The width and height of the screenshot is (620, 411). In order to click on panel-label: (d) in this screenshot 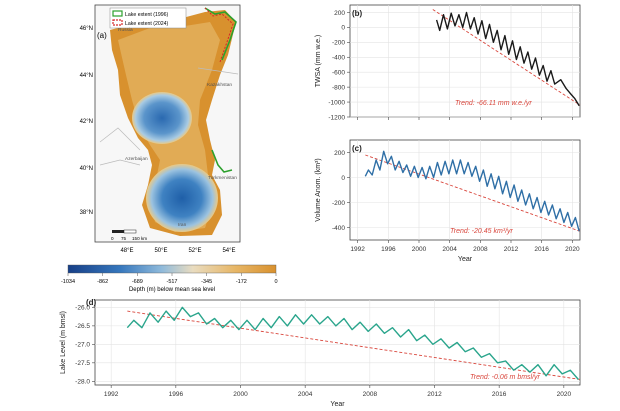, I will do `click(91, 302)`.